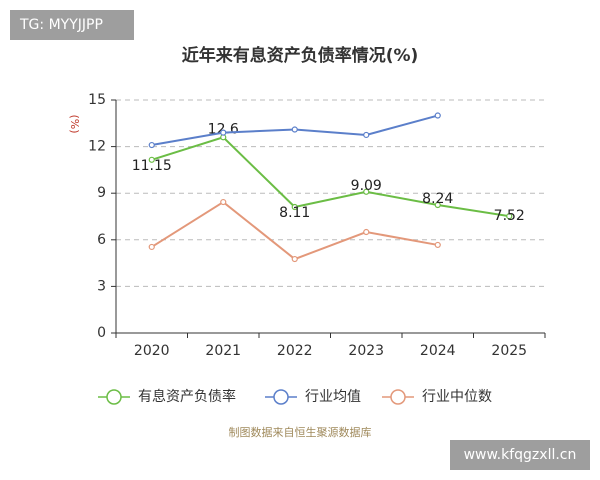 The image size is (600, 480). Describe the element at coordinates (101, 193) in the screenshot. I see `y-tick-label: 9` at that location.